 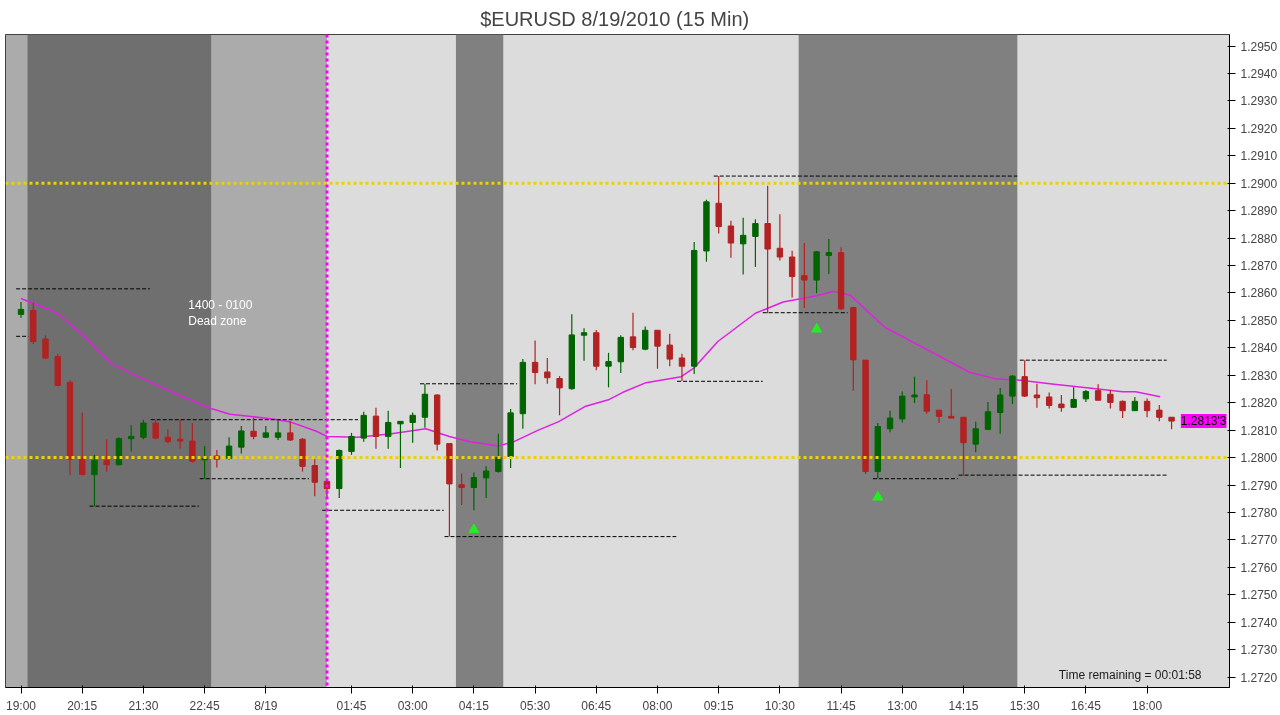 I want to click on band-label: 1400 - 0100 Dead zone, so click(x=220, y=313).